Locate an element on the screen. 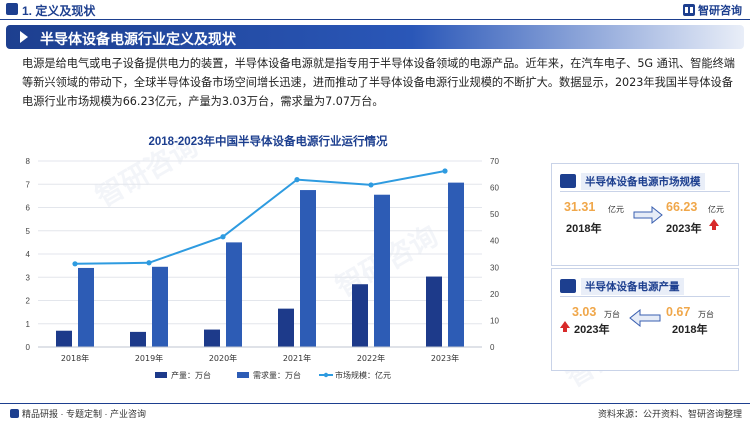 This screenshot has height=421, width=750. y-left-tick-label: 6 is located at coordinates (28, 208).